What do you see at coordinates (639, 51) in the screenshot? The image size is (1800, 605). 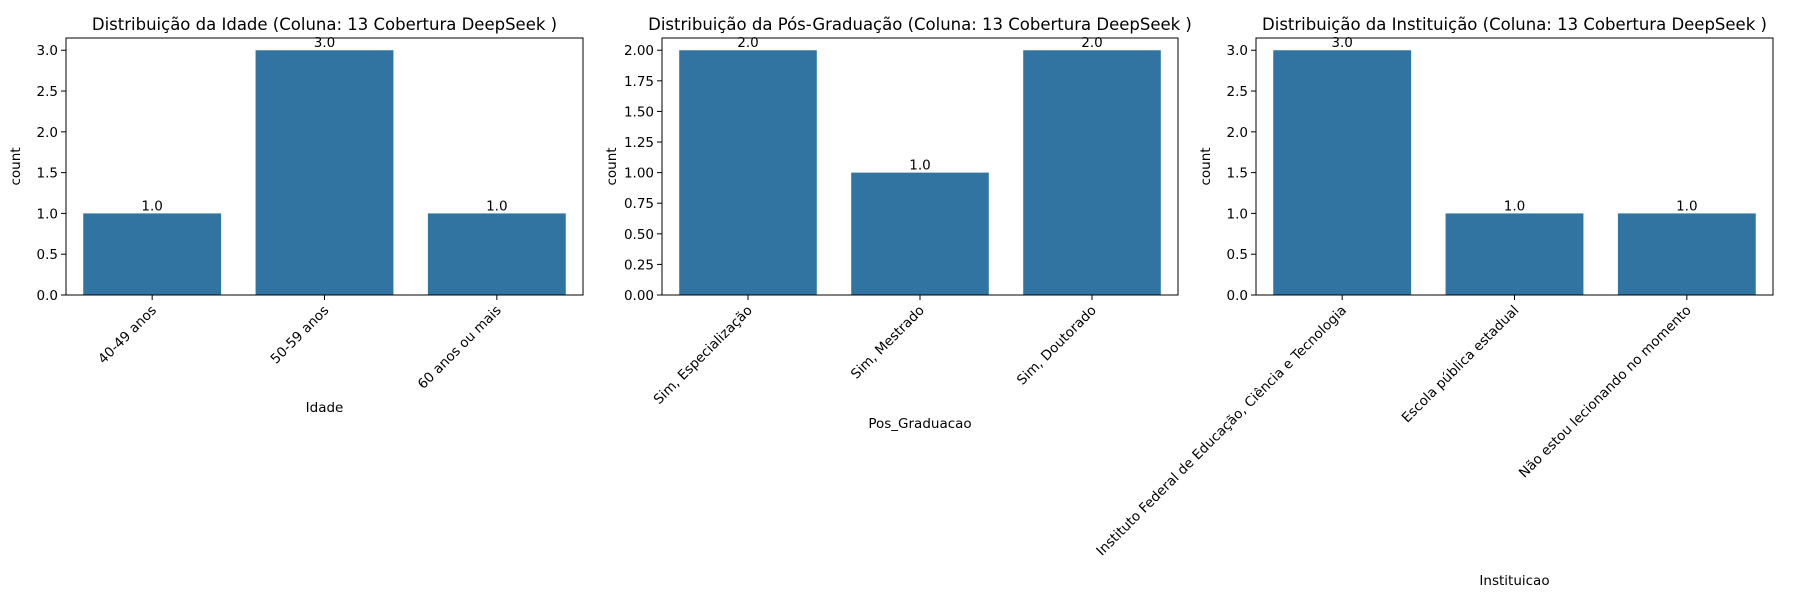 I see `y-tick-label: 2.00` at bounding box center [639, 51].